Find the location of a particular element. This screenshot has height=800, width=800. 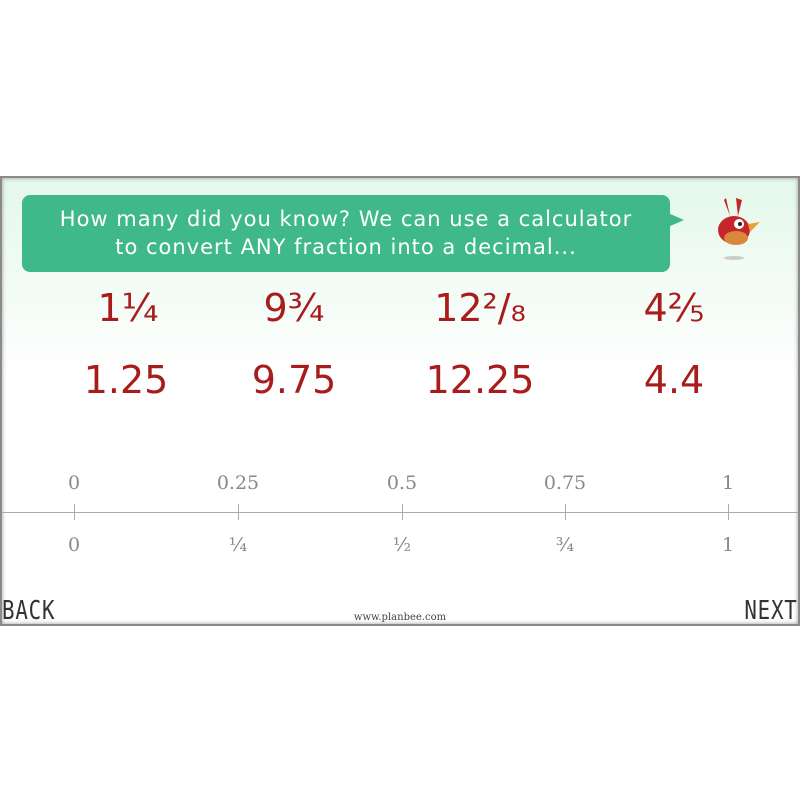

decimal: 4.4 is located at coordinates (674, 380).